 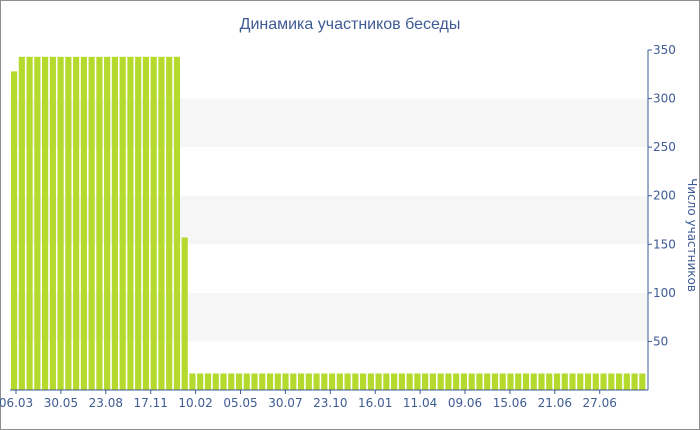 What do you see at coordinates (664, 244) in the screenshot?
I see `y-tick-label: 150` at bounding box center [664, 244].